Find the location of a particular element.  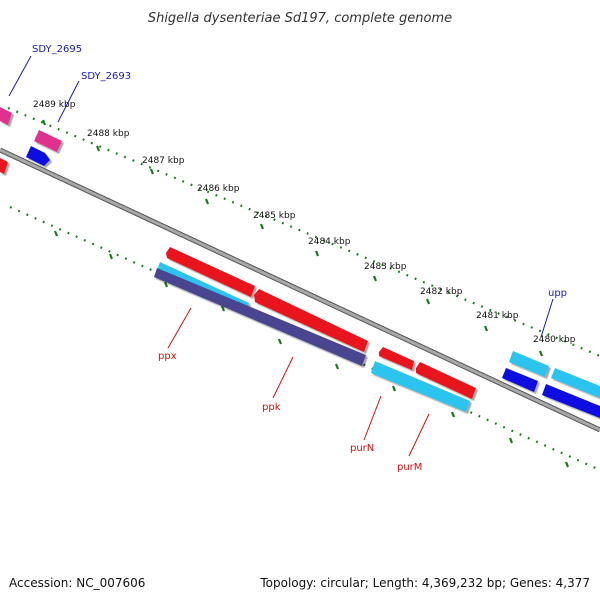

tick-label: 2486 kbp is located at coordinates (218, 189).